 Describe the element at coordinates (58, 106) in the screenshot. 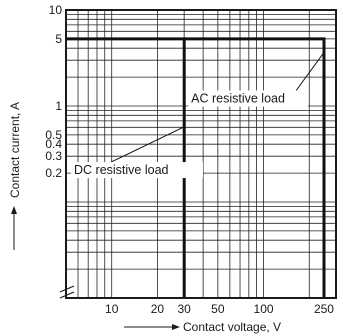

I see `y-tick-label: 1` at that location.